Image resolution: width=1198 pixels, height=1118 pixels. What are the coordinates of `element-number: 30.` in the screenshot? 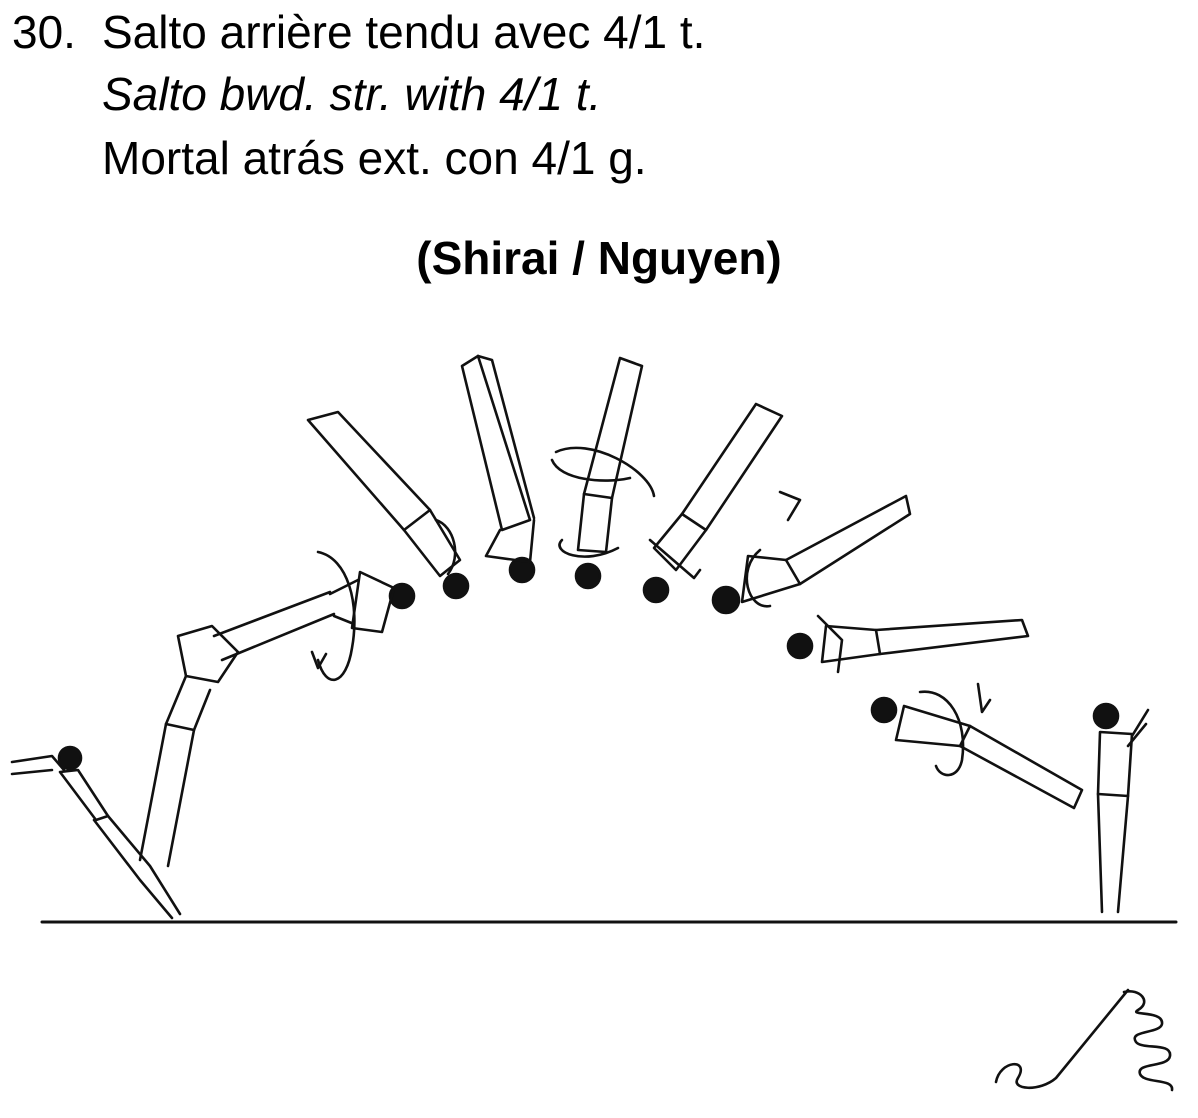 It's located at (44, 32).